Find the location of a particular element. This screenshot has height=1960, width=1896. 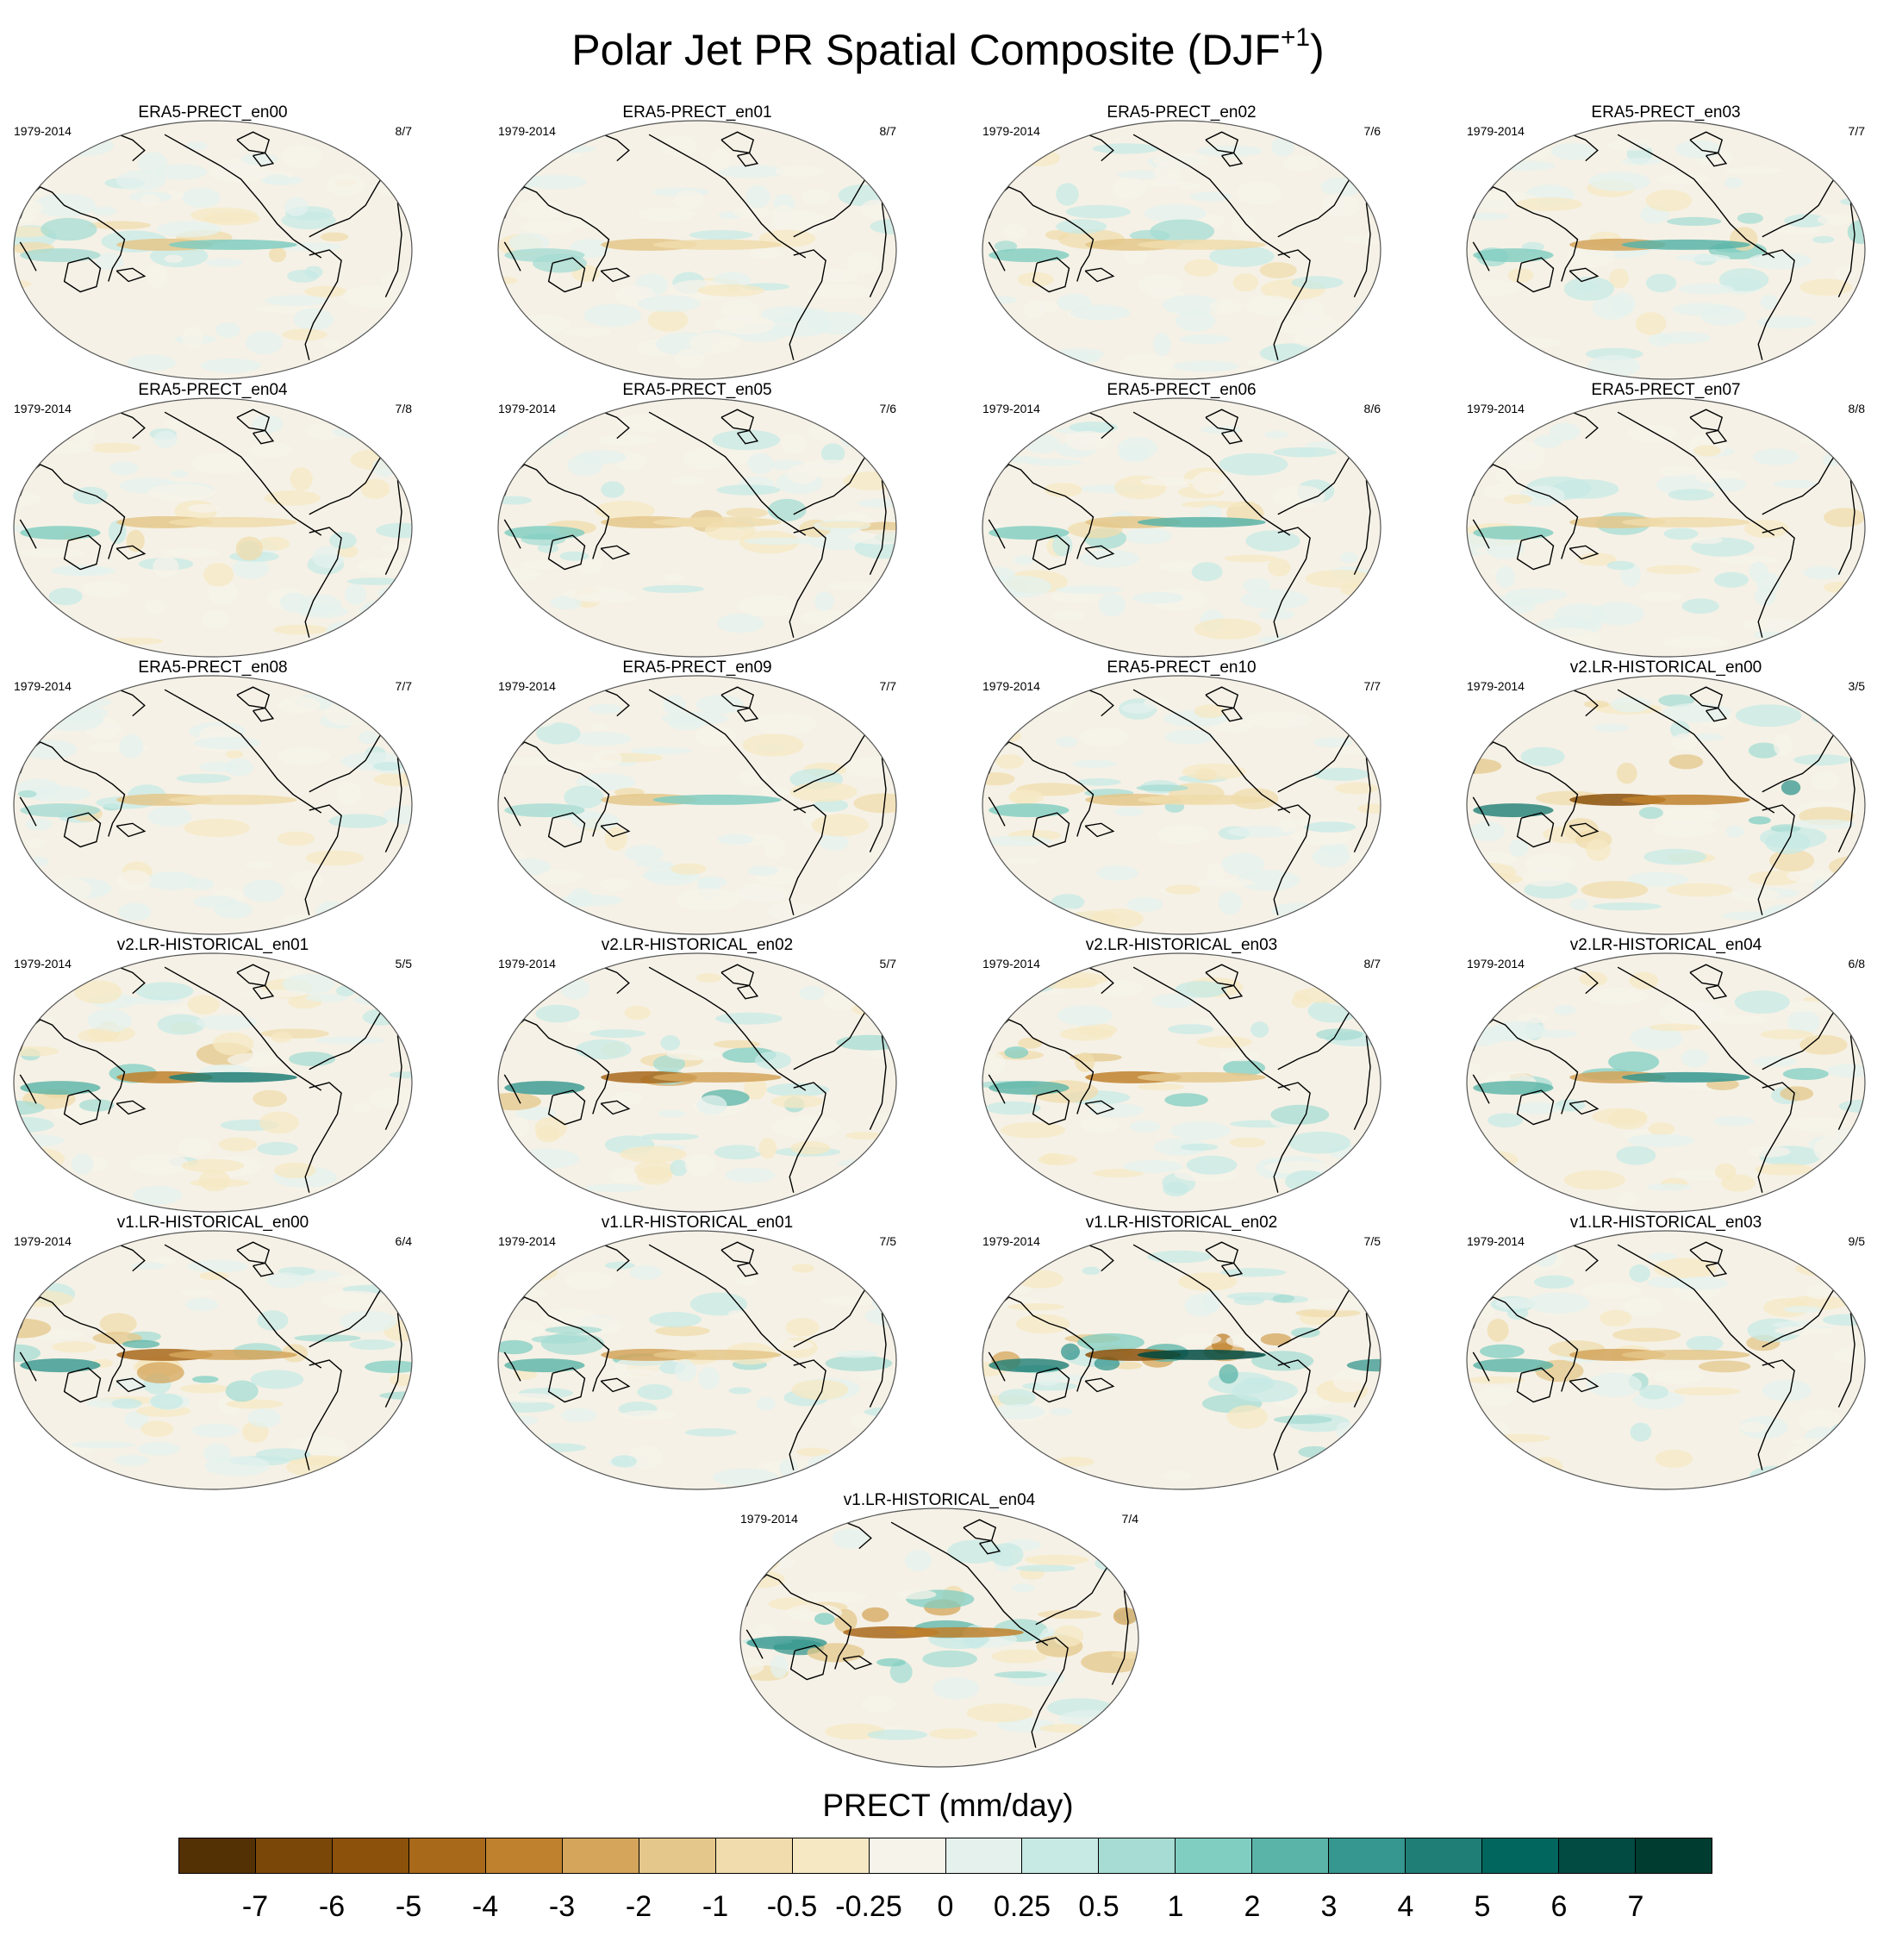

map-panel: ERA5-PRECT_en09 1979-2014 7/7 is located at coordinates (697, 798).